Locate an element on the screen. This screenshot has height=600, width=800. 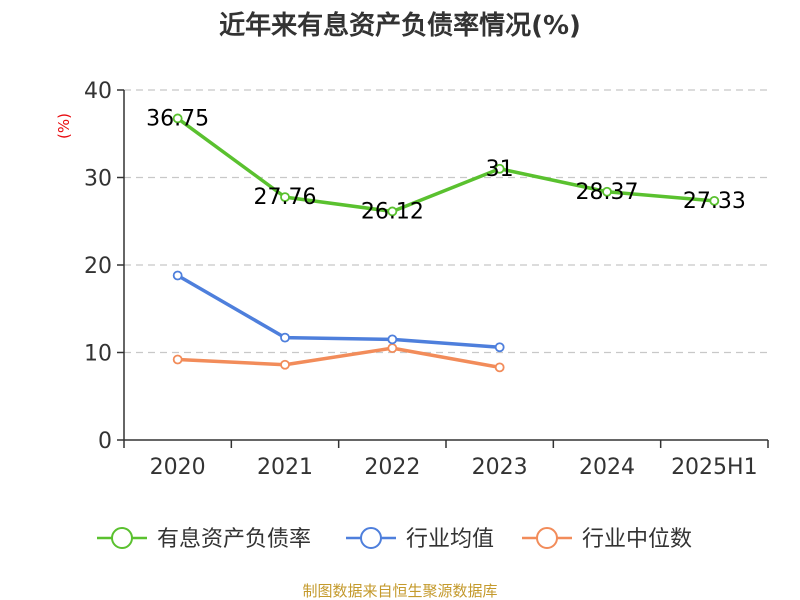
data-label: 36.75 is located at coordinates (177, 118).